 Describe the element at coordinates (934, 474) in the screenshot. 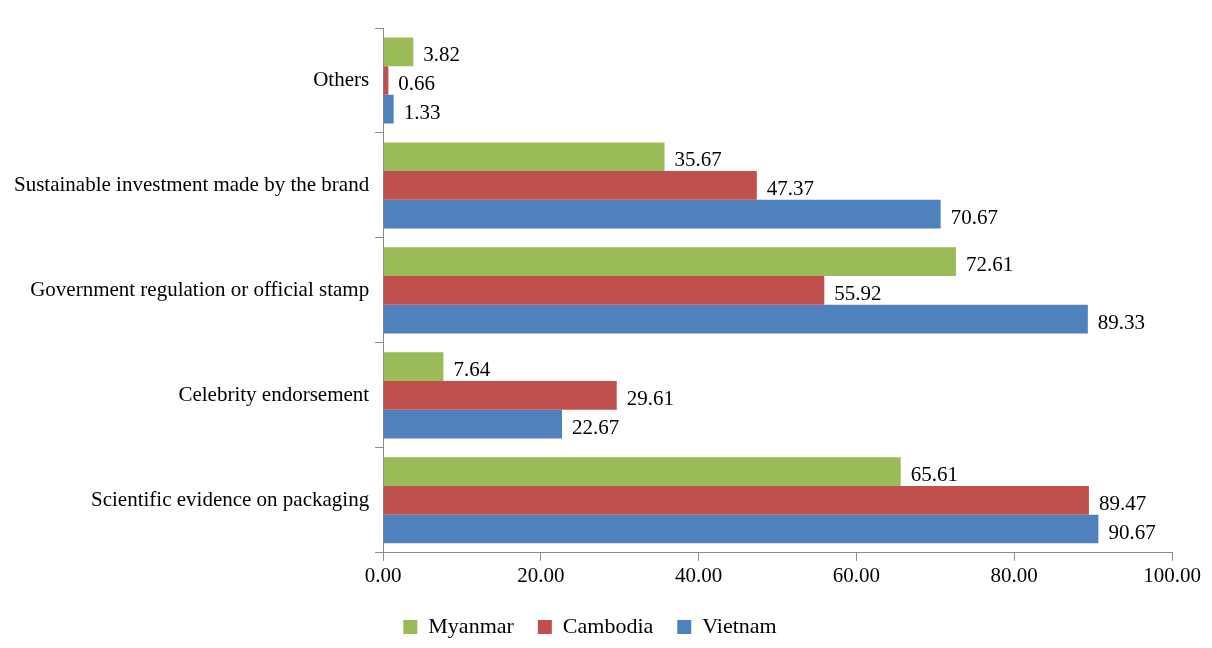

I see `data-label: 65.61` at that location.